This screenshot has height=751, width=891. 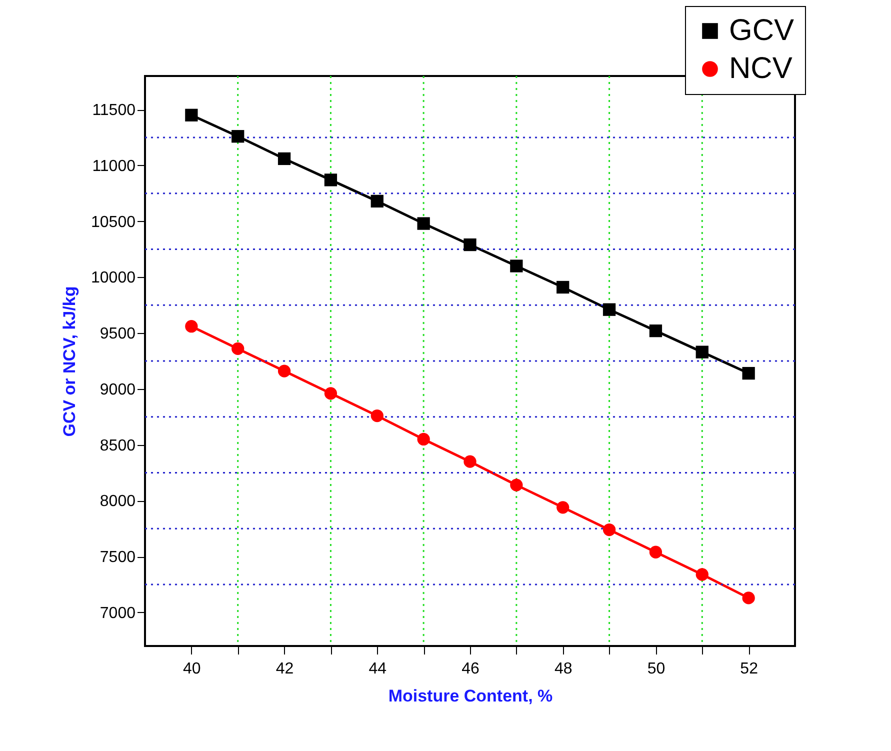 What do you see at coordinates (118, 389) in the screenshot?
I see `y-tick-label: 9000` at bounding box center [118, 389].